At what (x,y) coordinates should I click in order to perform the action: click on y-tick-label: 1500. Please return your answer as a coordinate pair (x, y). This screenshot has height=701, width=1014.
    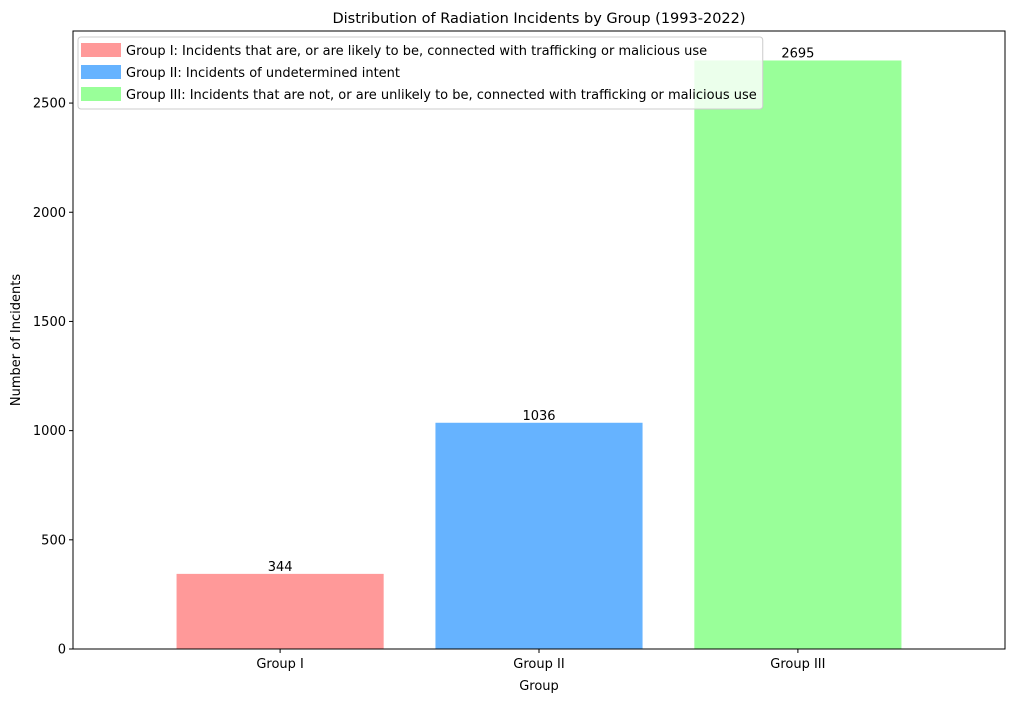
    Looking at the image, I should click on (49, 322).